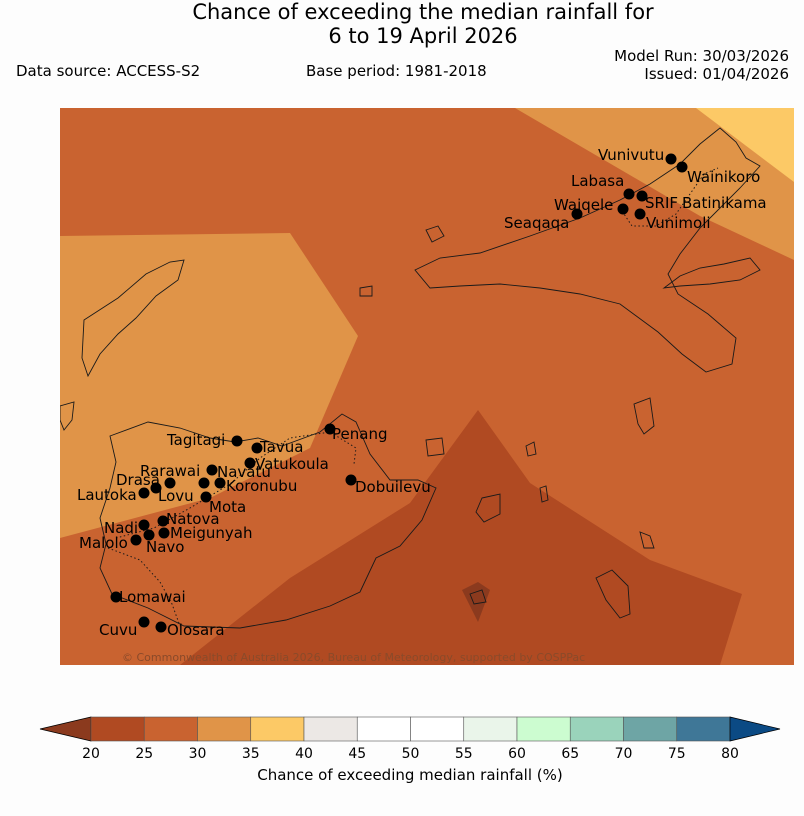  I want to click on label-nadi: Nadi, so click(121, 528).